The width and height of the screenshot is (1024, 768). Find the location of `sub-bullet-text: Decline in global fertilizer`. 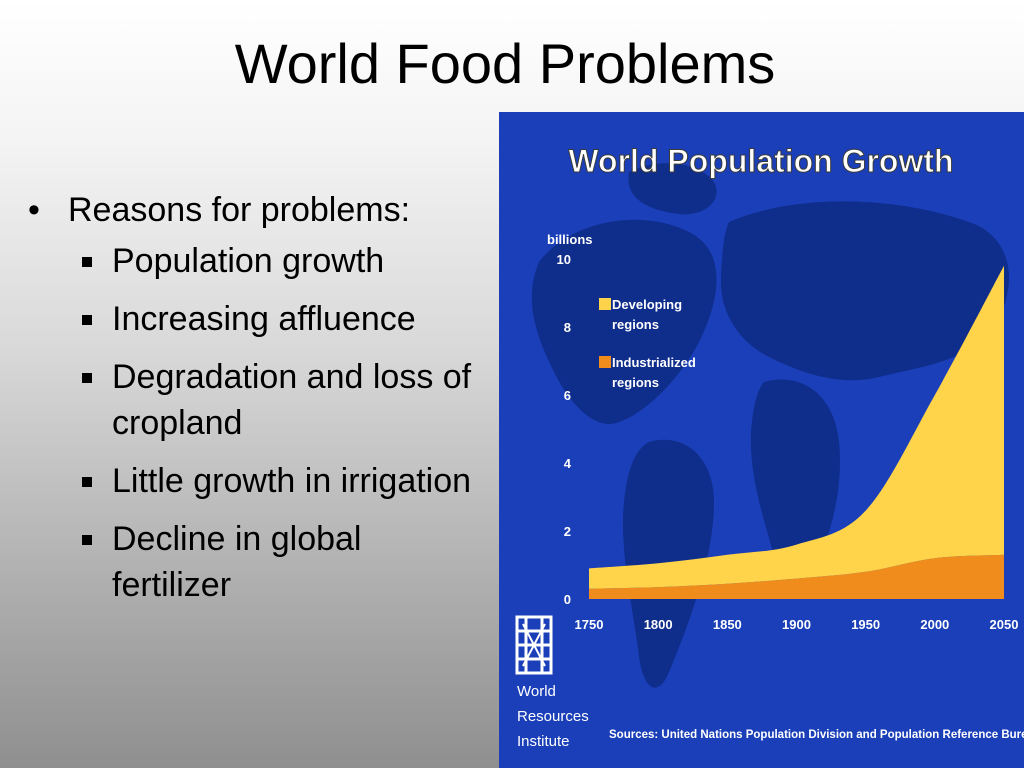

sub-bullet-text: Decline in global fertilizer is located at coordinates (237, 562).